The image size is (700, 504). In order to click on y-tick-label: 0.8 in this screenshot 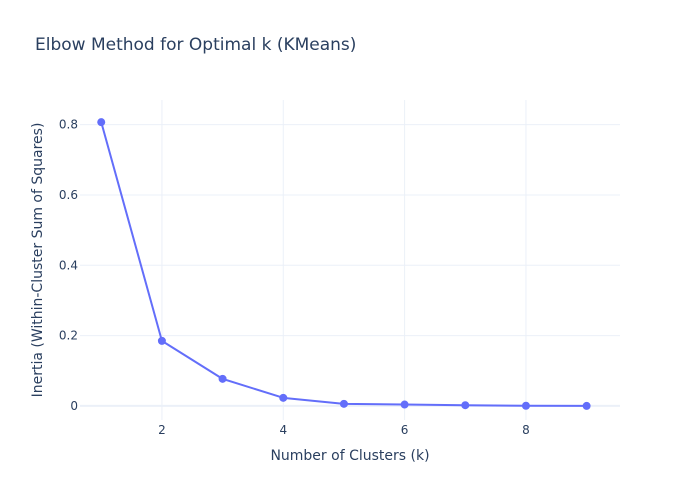, I will do `click(68, 125)`.